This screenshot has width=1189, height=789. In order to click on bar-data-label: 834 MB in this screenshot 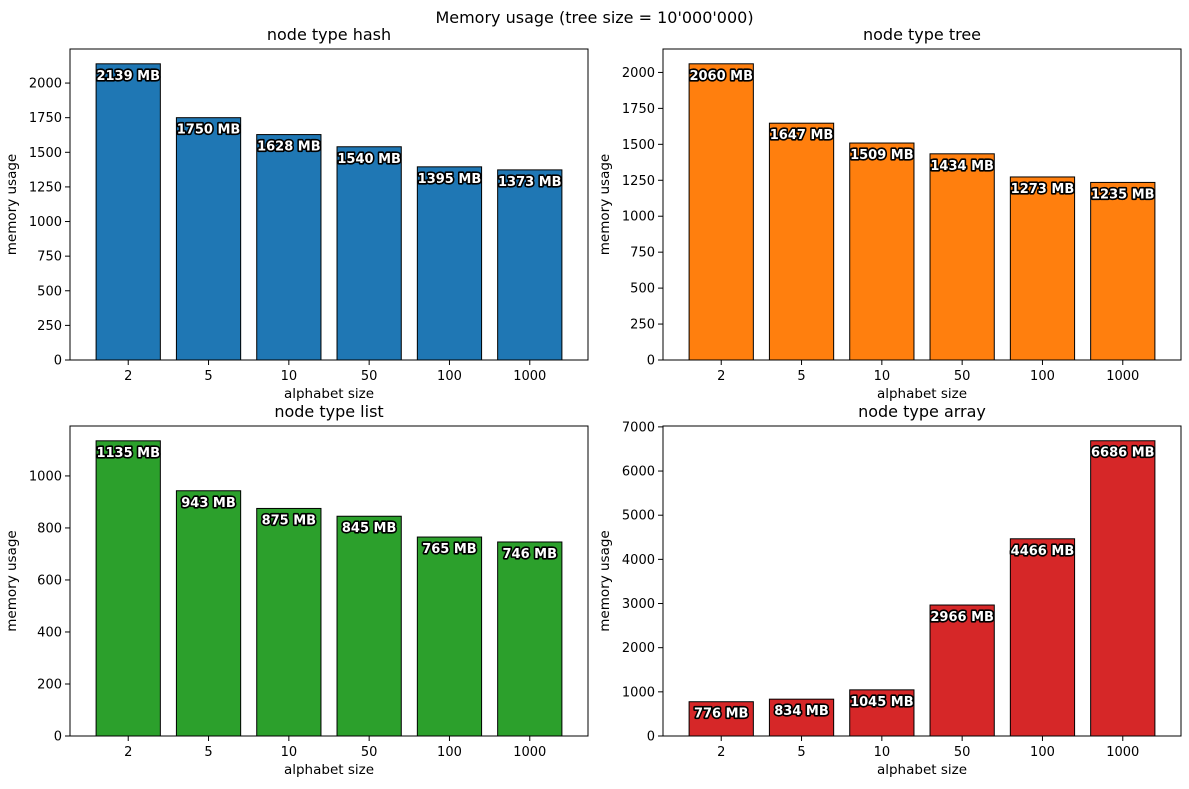, I will do `click(801, 711)`.